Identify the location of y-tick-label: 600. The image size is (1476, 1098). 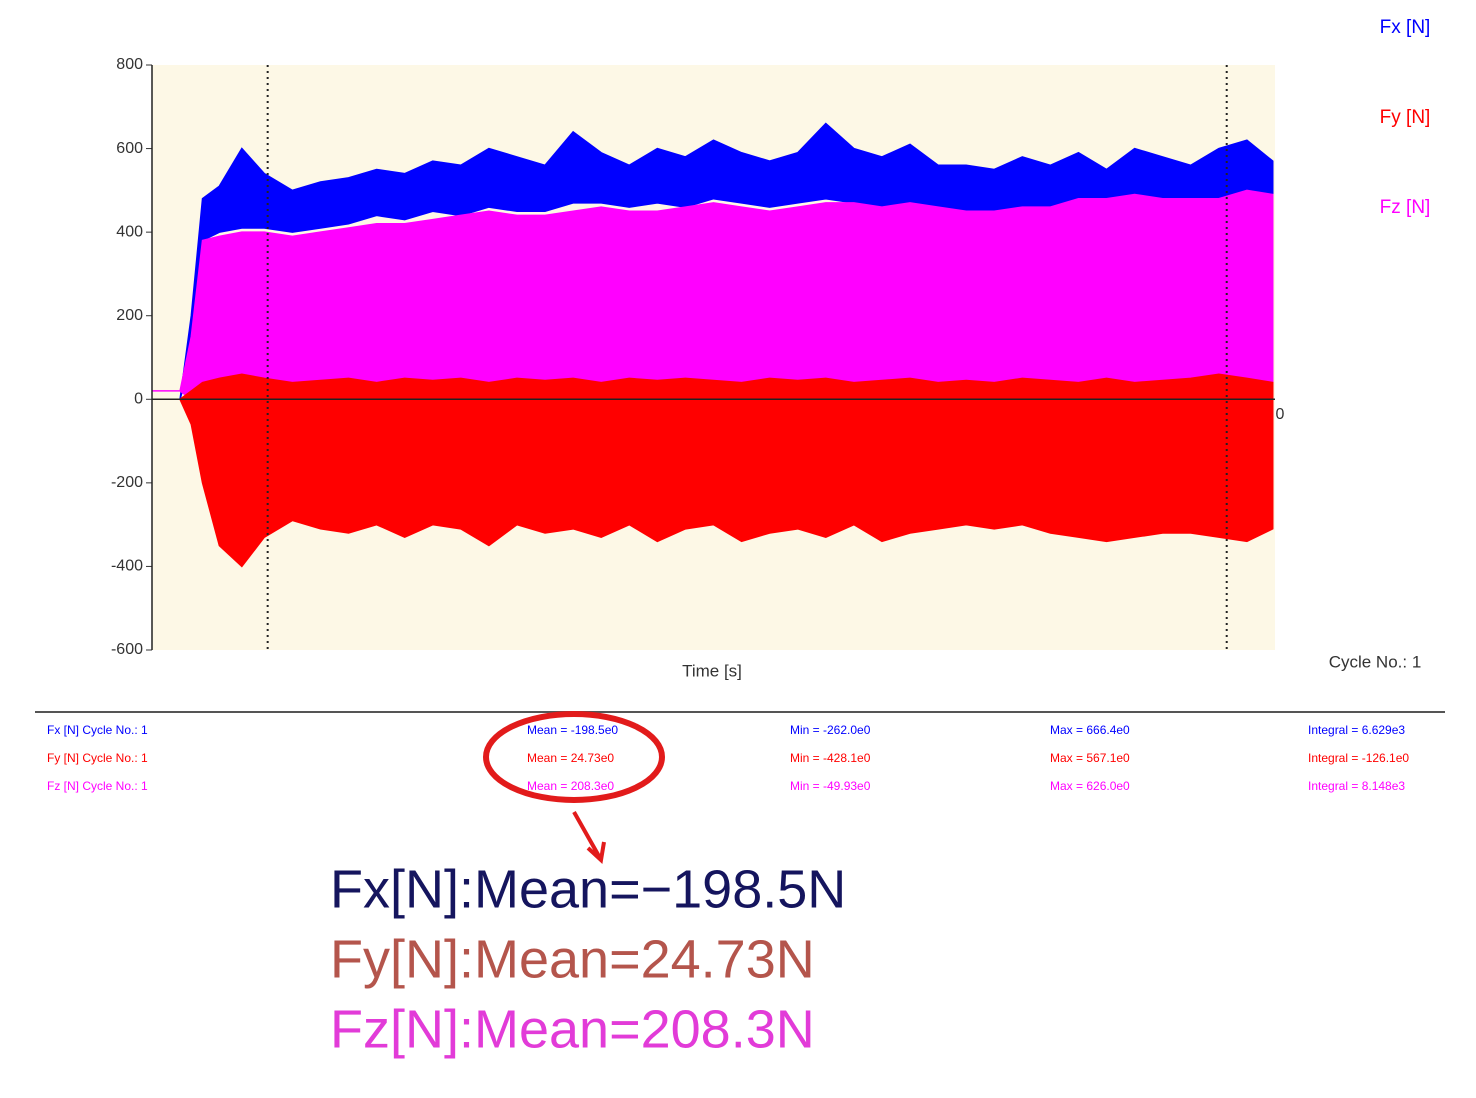
(129, 148).